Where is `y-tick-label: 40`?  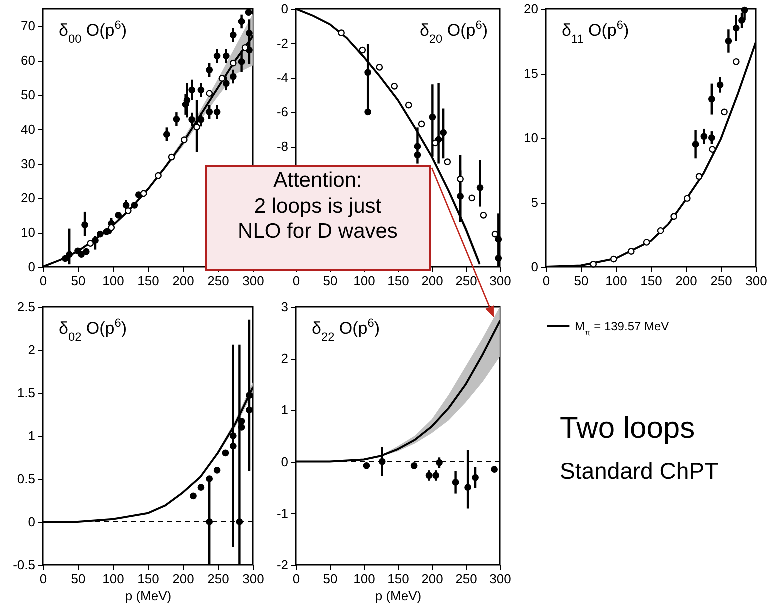 y-tick-label: 40 is located at coordinates (28, 129).